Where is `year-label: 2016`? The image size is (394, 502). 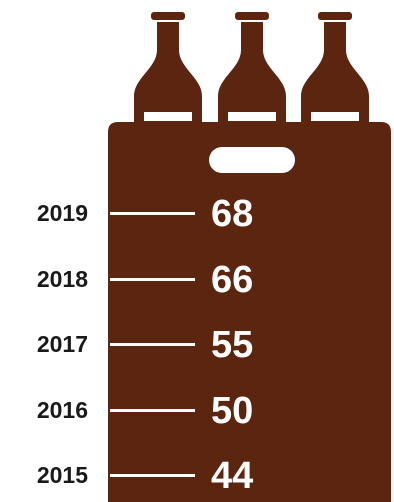
year-label: 2016 is located at coordinates (62, 409).